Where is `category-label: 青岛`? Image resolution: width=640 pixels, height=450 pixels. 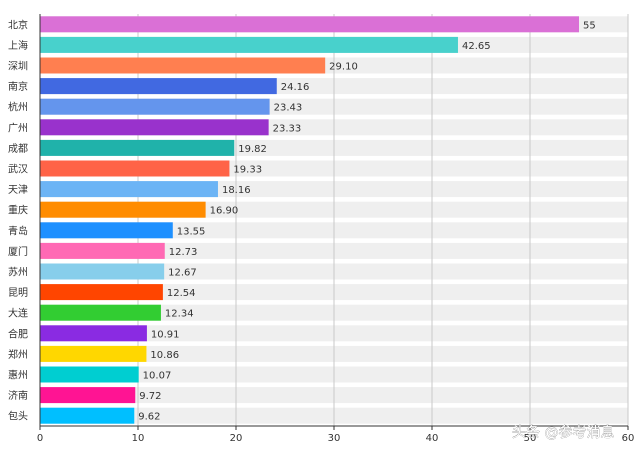
category-label: 青岛 is located at coordinates (18, 230).